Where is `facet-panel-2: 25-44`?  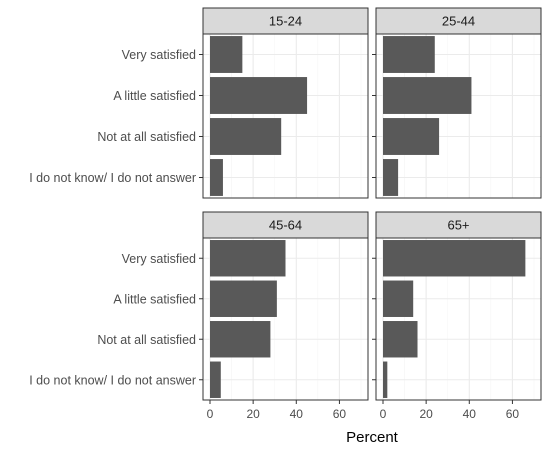
facet-panel-2: 25-44 is located at coordinates (457, 103).